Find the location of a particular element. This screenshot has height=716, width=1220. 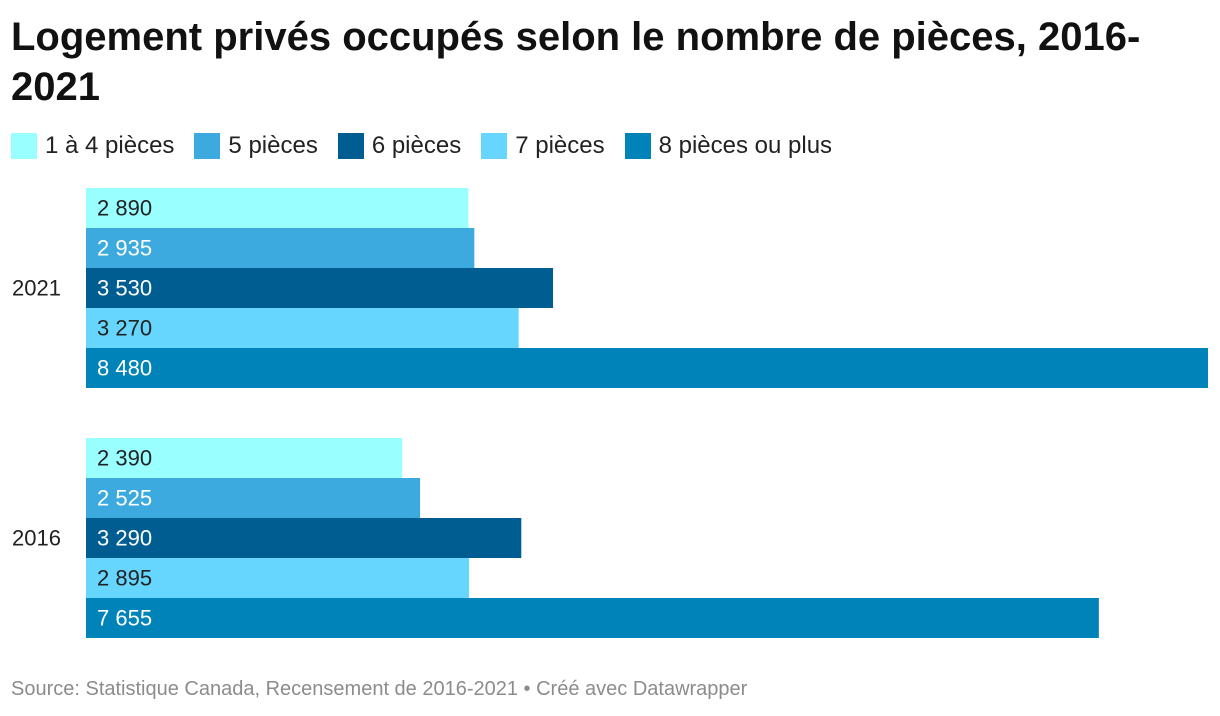

legend-label: 5 pièces is located at coordinates (273, 145).